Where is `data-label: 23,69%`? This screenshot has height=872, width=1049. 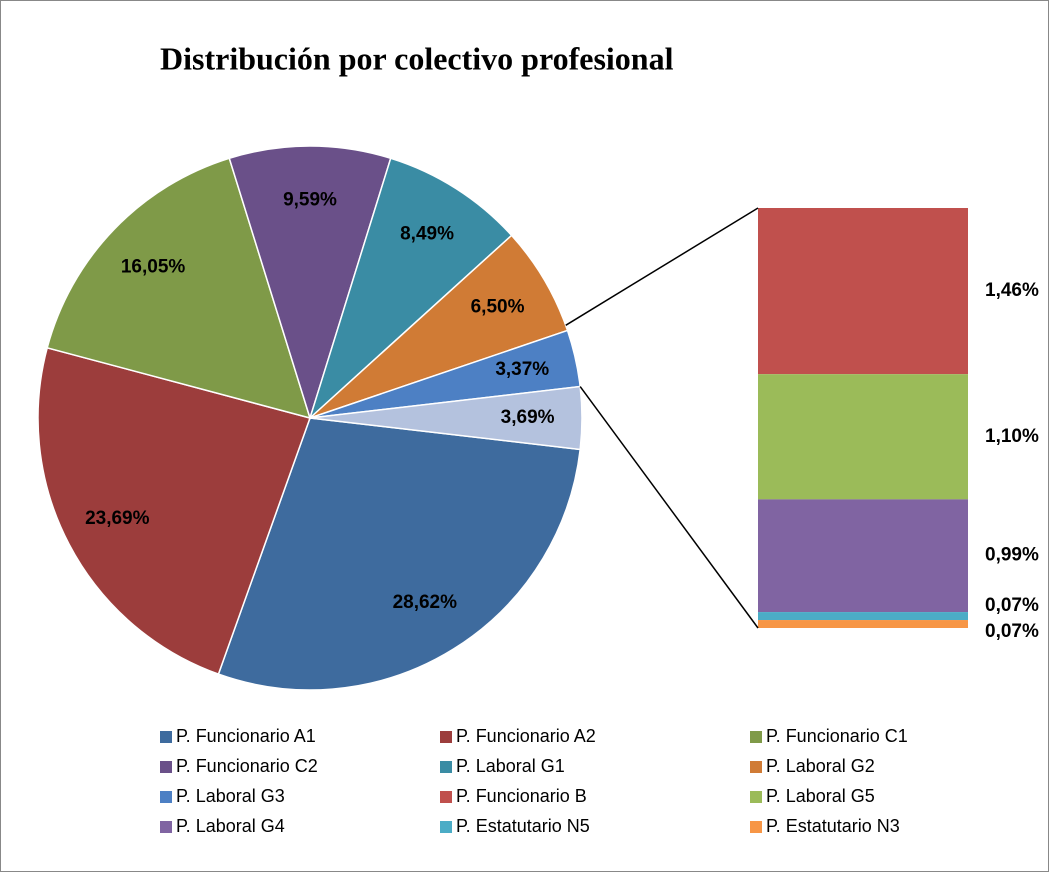
data-label: 23,69% is located at coordinates (117, 518).